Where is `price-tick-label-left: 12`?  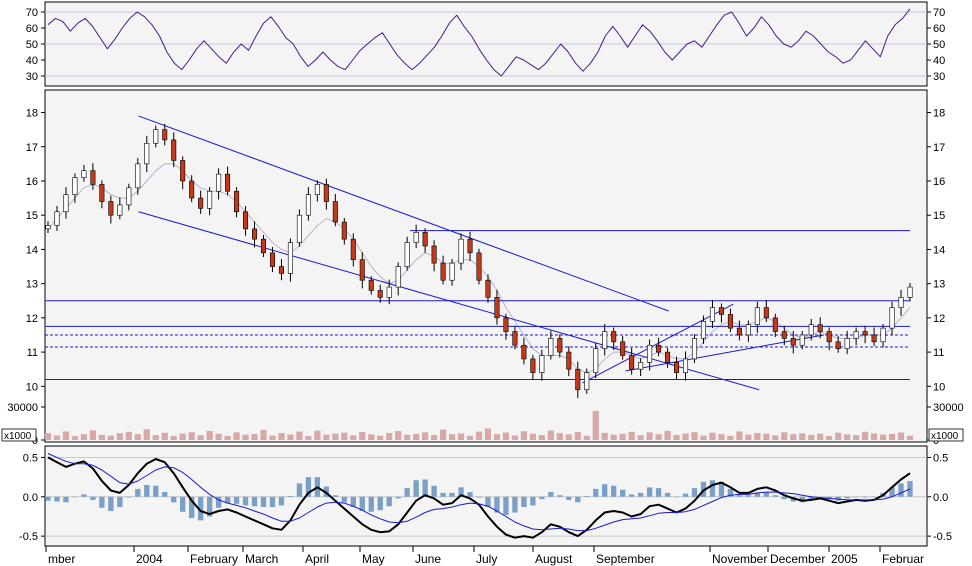 price-tick-label-left: 12 is located at coordinates (32, 319).